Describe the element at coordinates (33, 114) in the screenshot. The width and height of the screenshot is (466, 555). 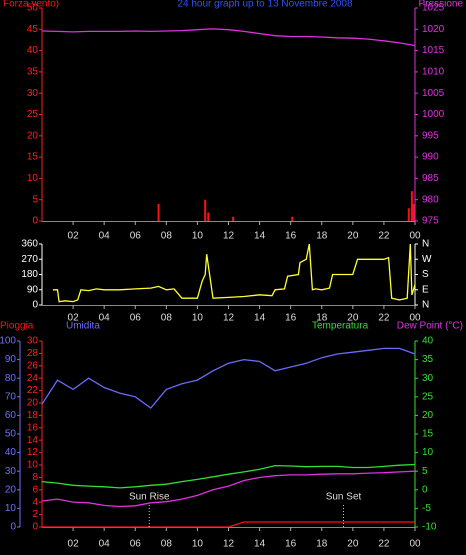
I see `y-tick-label: 25` at that location.